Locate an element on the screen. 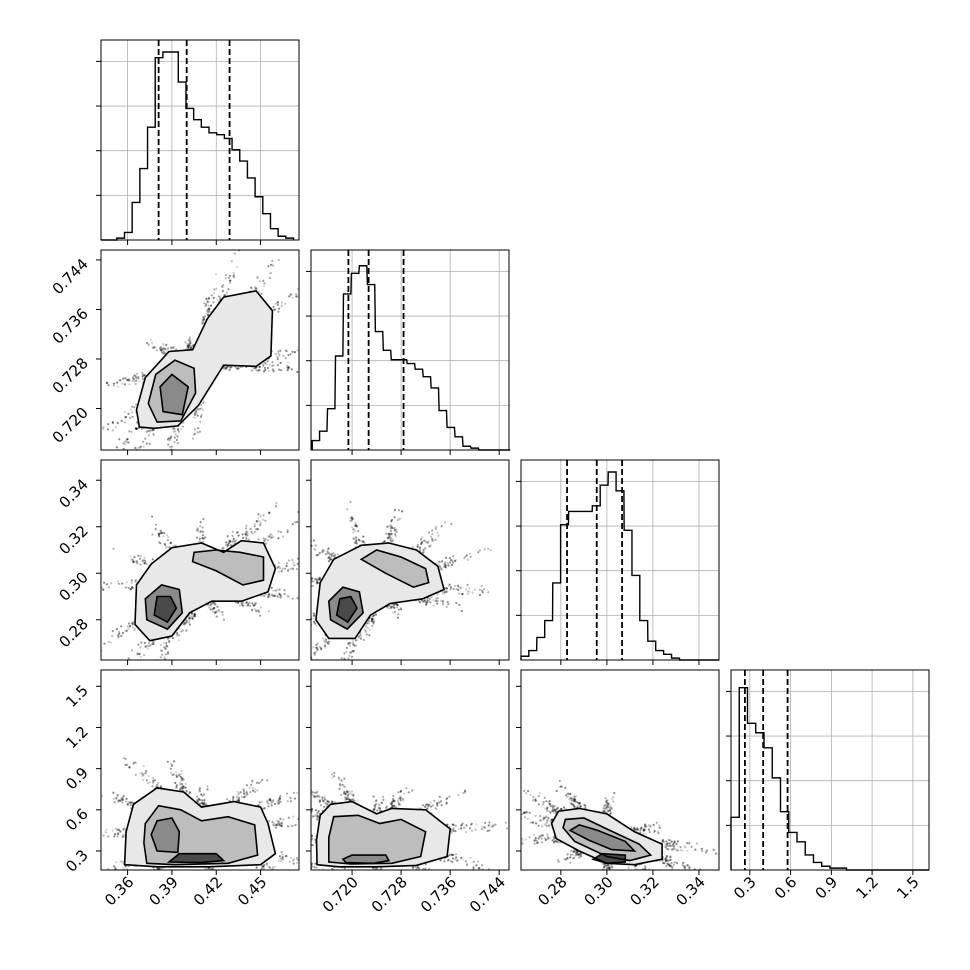  density-contour is located at coordinates (345, 608).